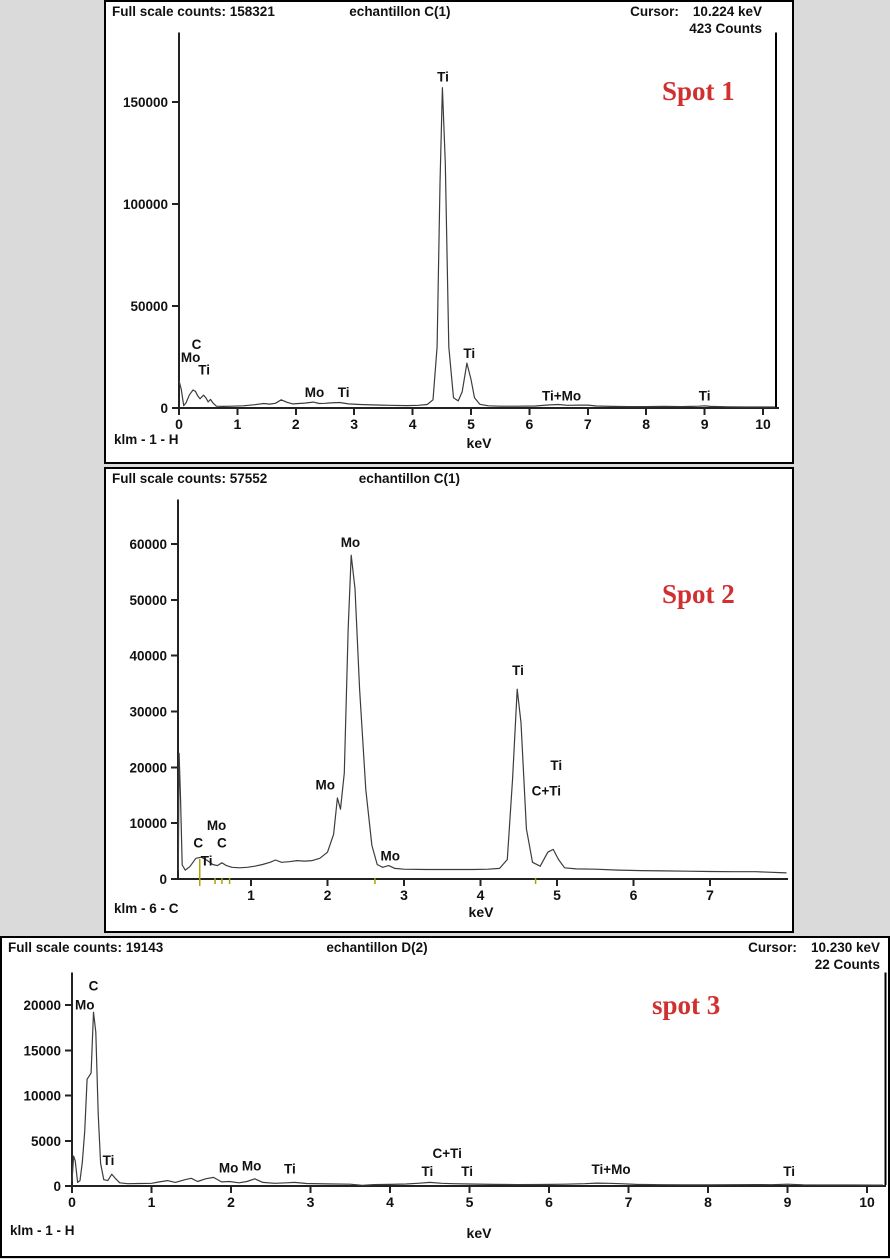 This screenshot has width=890, height=1259. I want to click on cursor-counts-value: 423 Counts, so click(725, 28).